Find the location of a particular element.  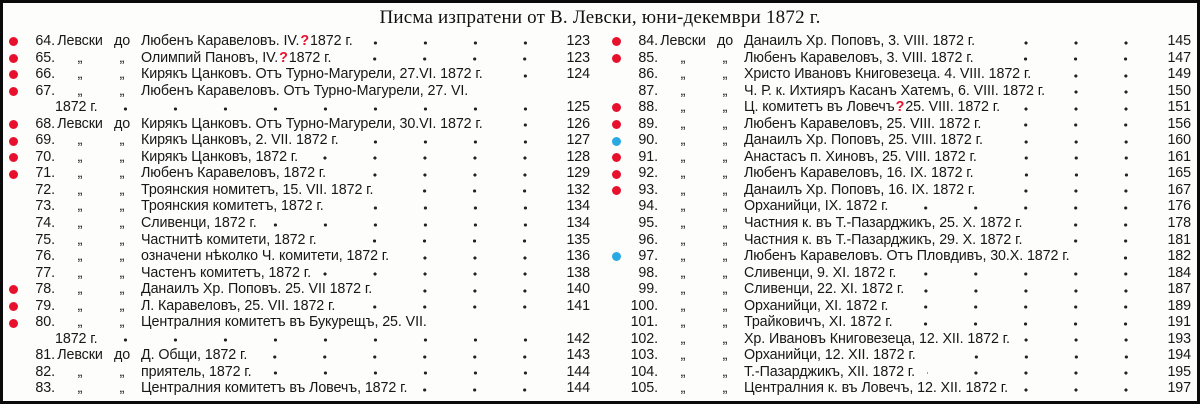

page-number: 144 is located at coordinates (578, 388).